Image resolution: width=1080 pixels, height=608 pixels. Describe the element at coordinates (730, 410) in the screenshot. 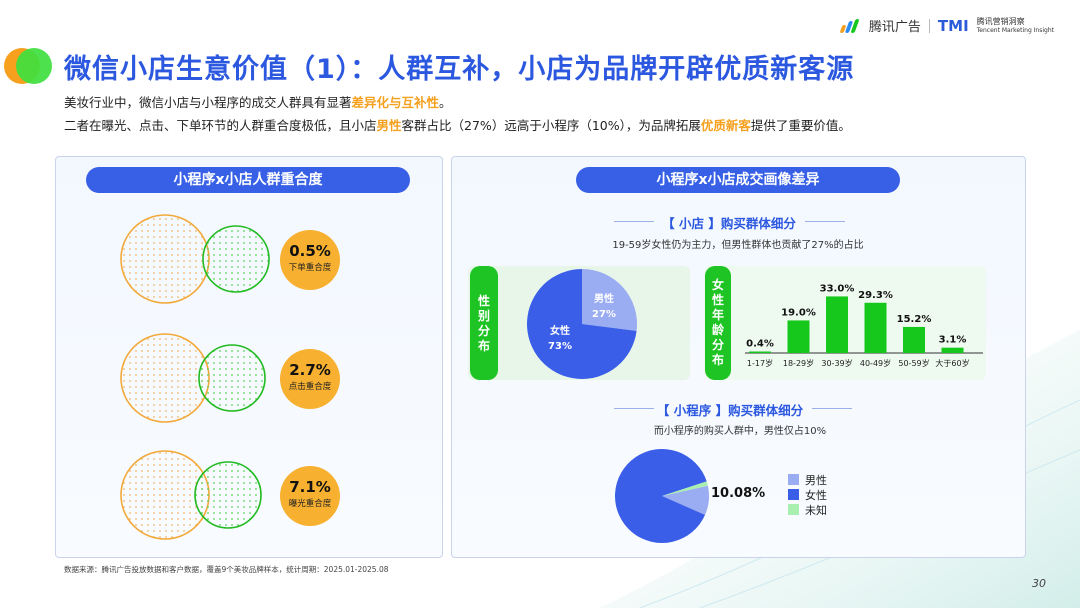

I see `mini-section-title: 【 小程序 】购买群体细分` at that location.